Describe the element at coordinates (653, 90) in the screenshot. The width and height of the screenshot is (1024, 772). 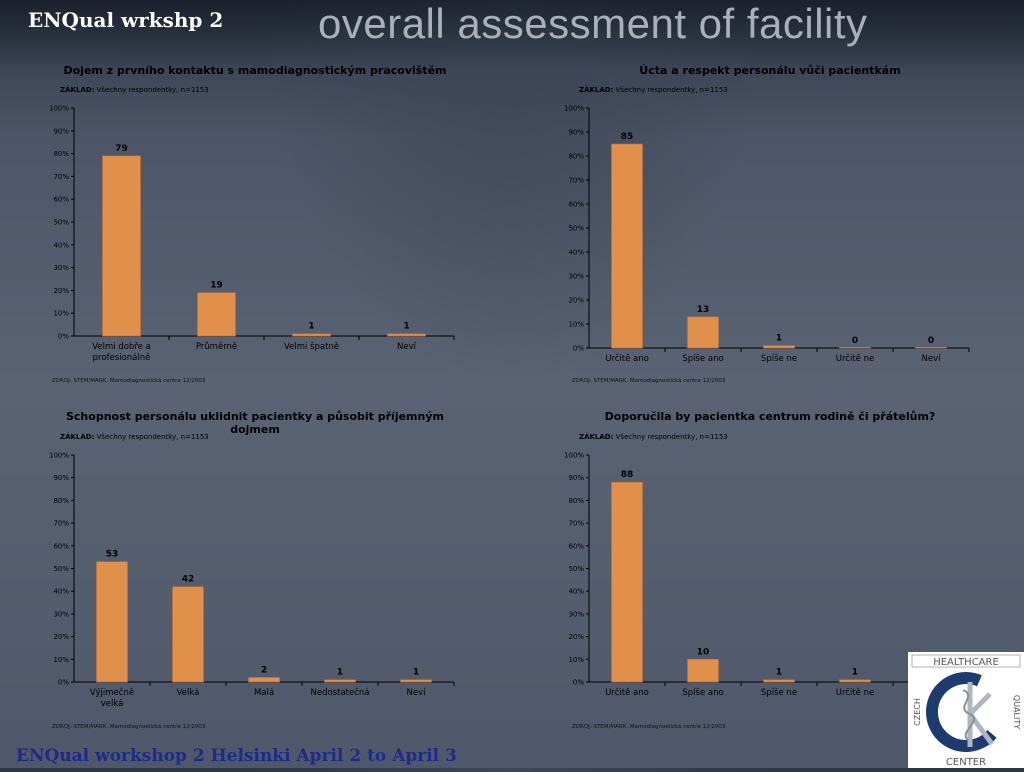
I see `chart-2-base: ZÁKLAD: Všechny respondentky, n=1153` at that location.